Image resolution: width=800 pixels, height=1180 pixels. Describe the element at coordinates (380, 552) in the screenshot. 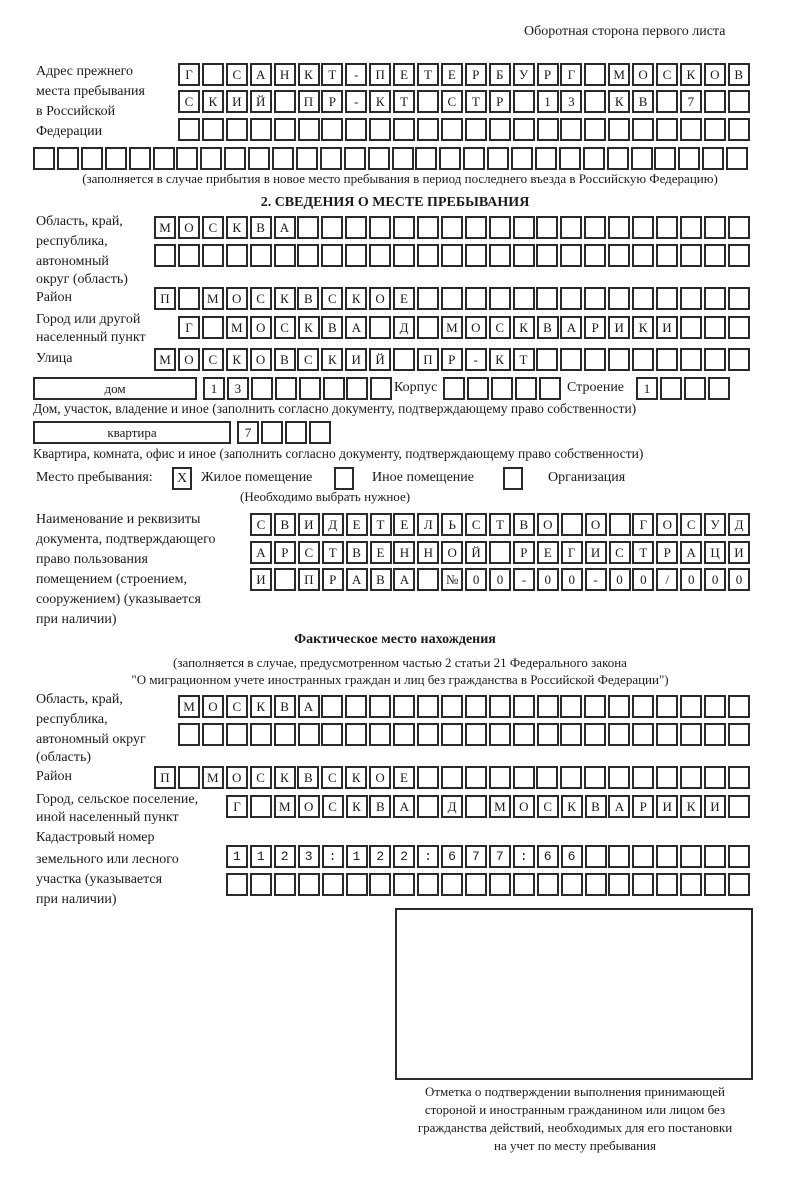

I see `char-cell: Е` at that location.